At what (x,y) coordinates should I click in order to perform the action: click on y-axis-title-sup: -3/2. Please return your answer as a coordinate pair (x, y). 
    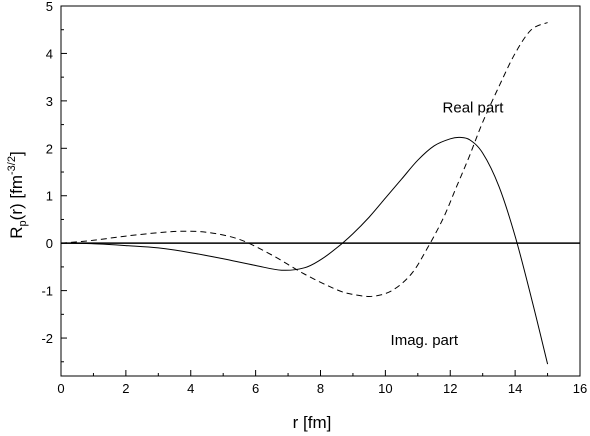
    Looking at the image, I should click on (12, 165).